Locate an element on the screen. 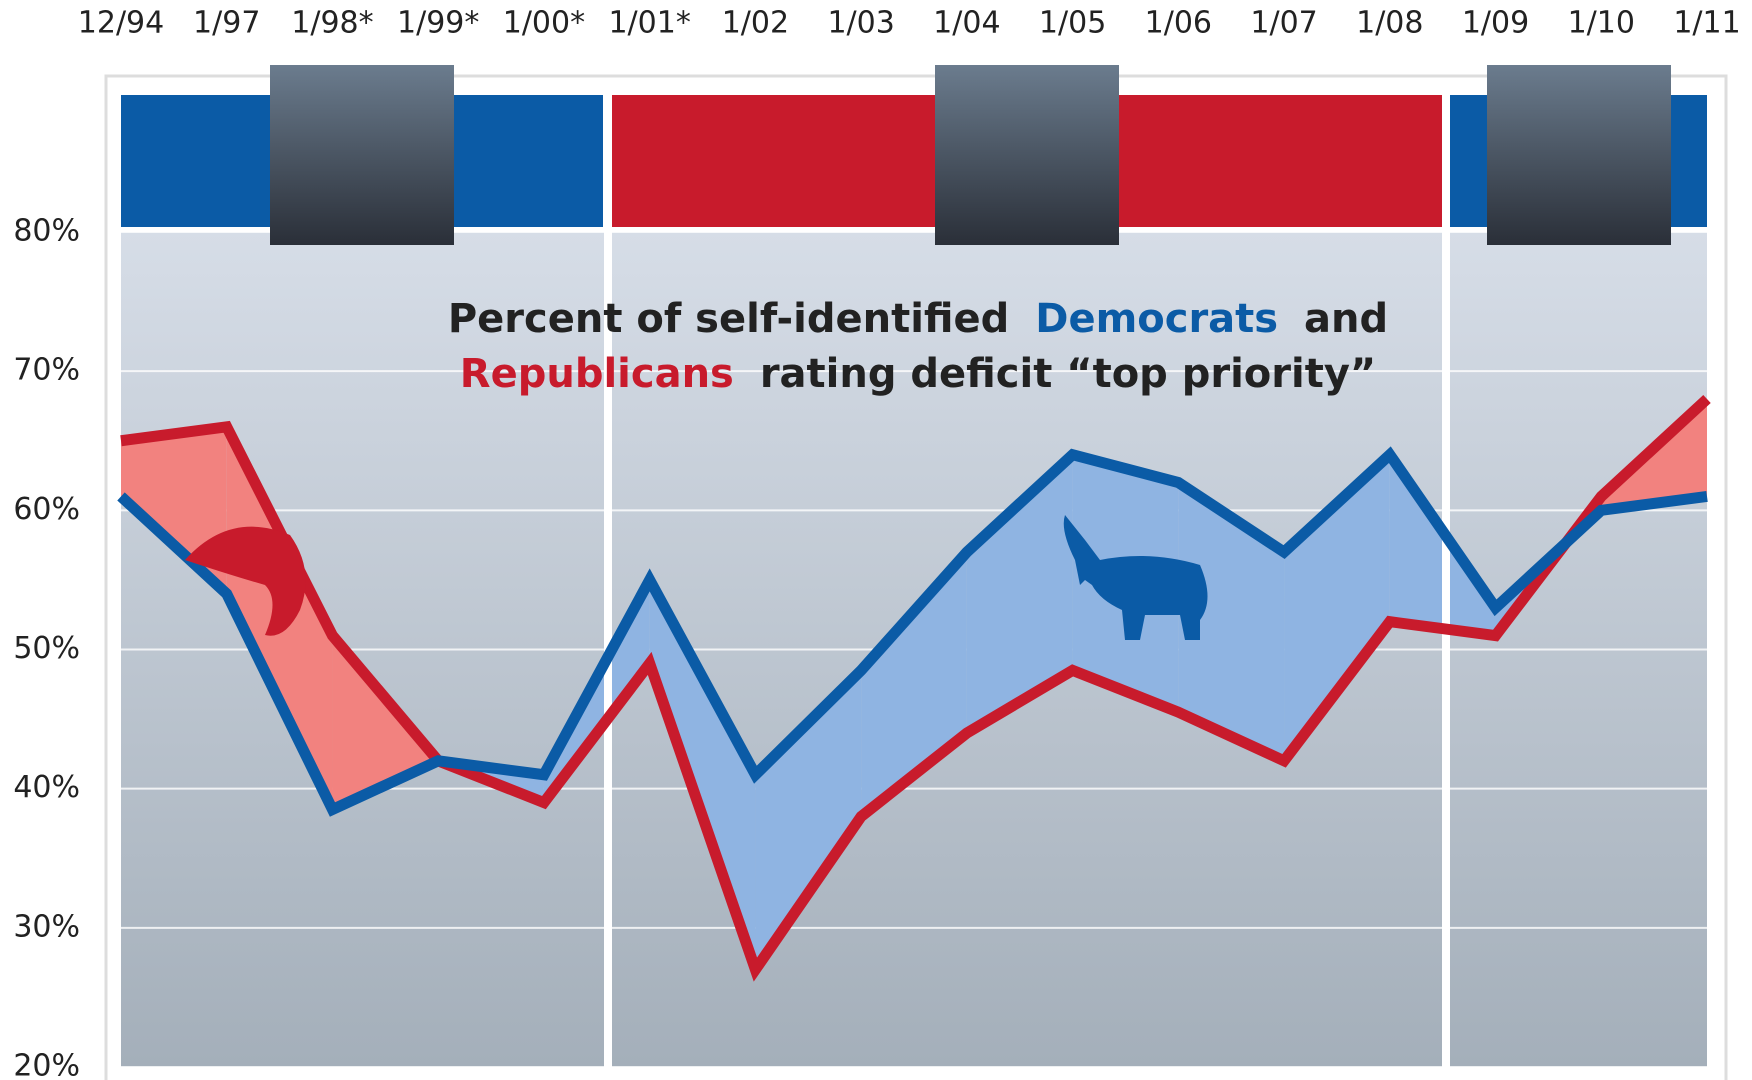 This screenshot has width=1752, height=1080. y-tick-label: 60% is located at coordinates (46, 509).